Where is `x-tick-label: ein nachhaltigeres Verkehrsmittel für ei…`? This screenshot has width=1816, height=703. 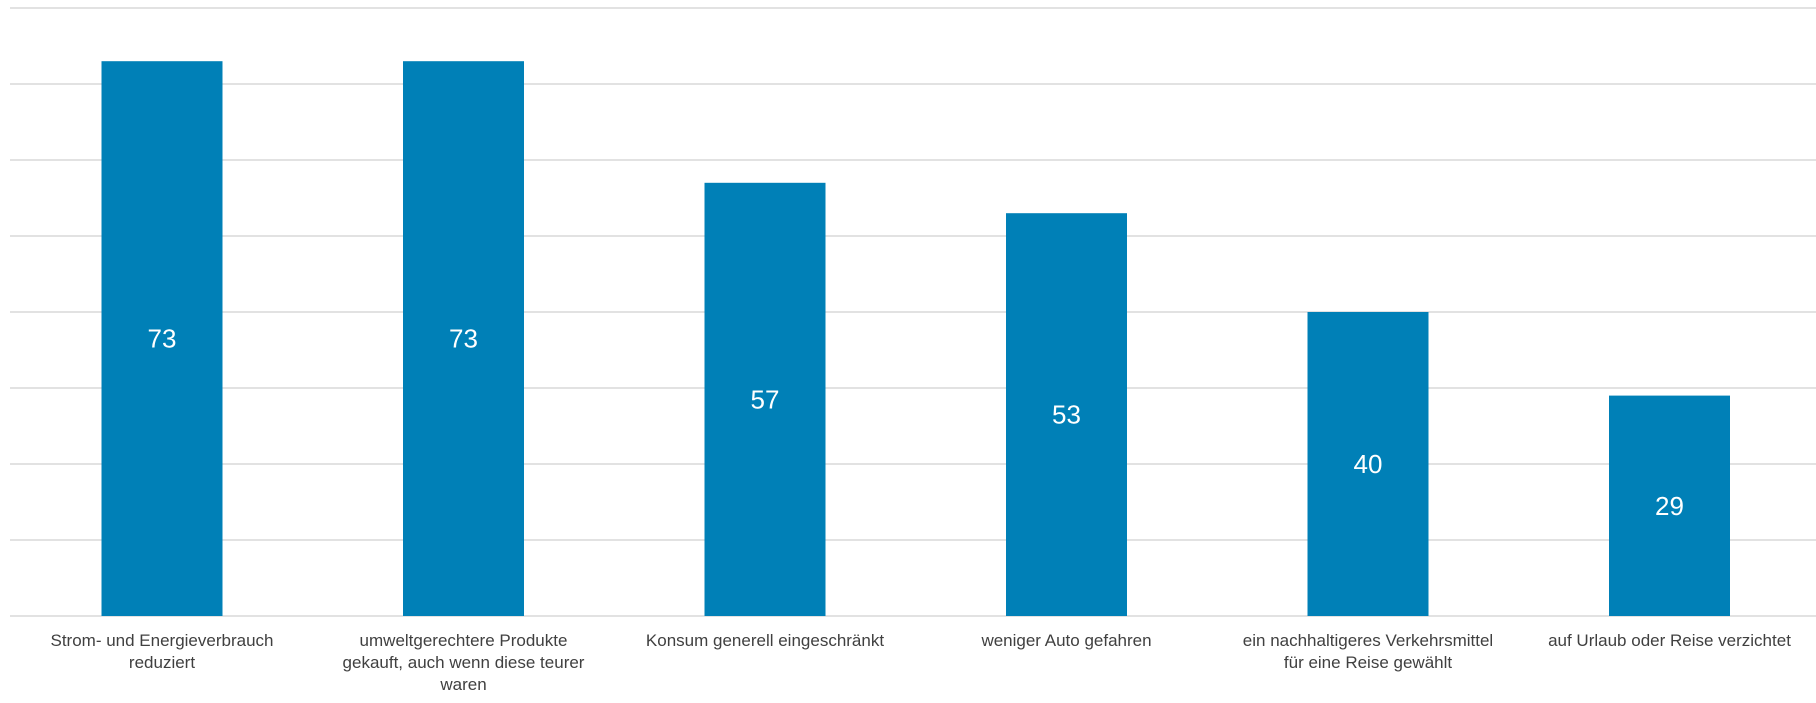 x-tick-label: ein nachhaltigeres Verkehrsmittel für ei… is located at coordinates (1368, 651).